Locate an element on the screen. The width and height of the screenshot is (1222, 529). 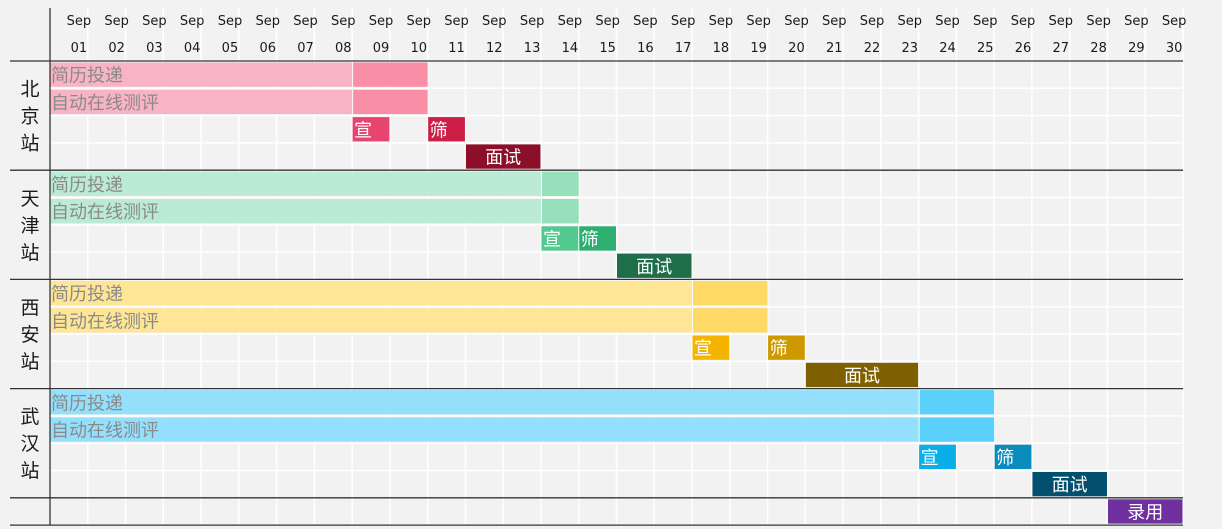
site-label-char: 安 is located at coordinates (29, 335).